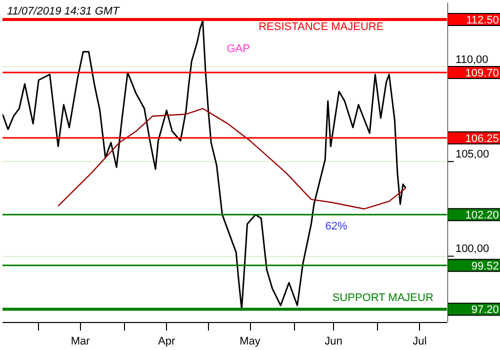 Image resolution: width=500 pixels, height=350 pixels. Describe the element at coordinates (63, 12) in the screenshot. I see `annotation: 11/07/2019 14:31 GMT` at that location.